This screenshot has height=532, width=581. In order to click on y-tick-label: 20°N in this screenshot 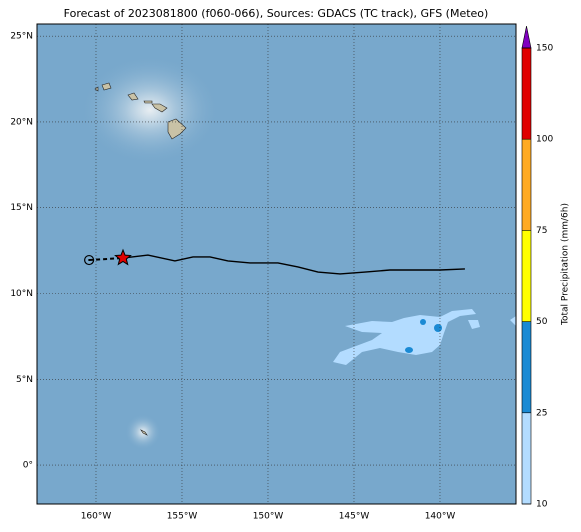, I will do `click(21, 122)`.